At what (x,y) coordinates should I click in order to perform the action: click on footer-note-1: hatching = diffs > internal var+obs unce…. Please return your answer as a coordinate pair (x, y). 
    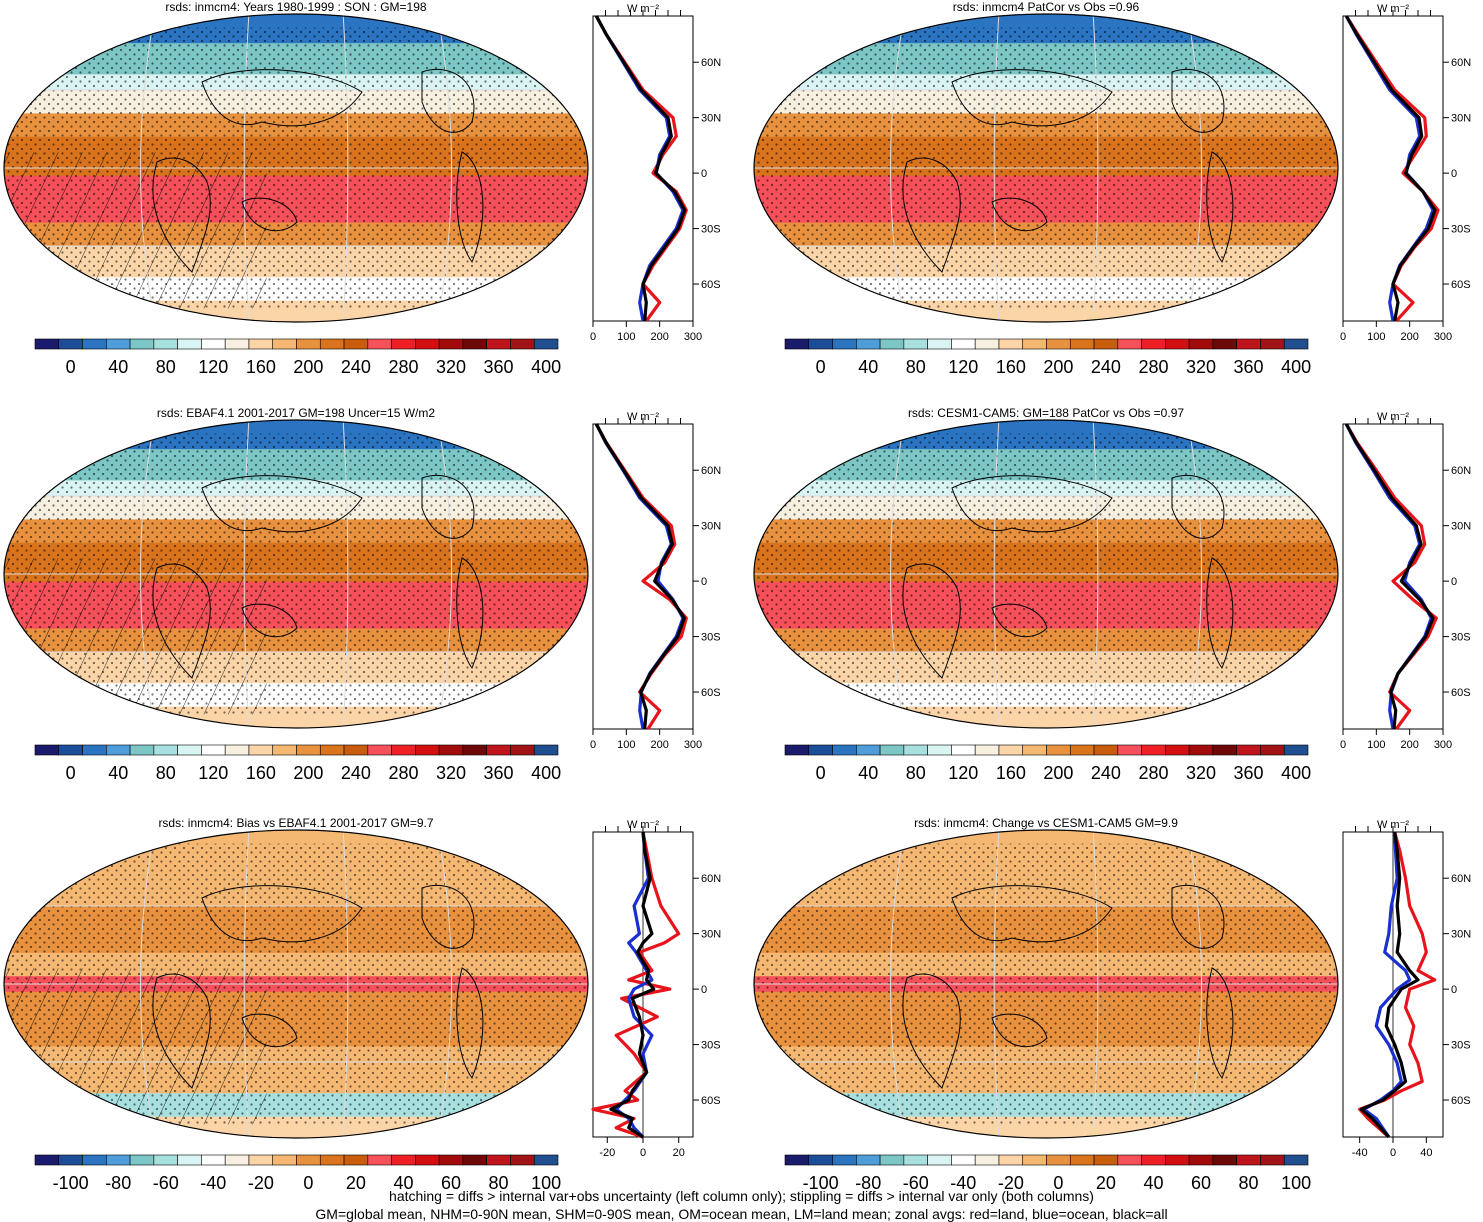
    Looking at the image, I should click on (741, 1196).